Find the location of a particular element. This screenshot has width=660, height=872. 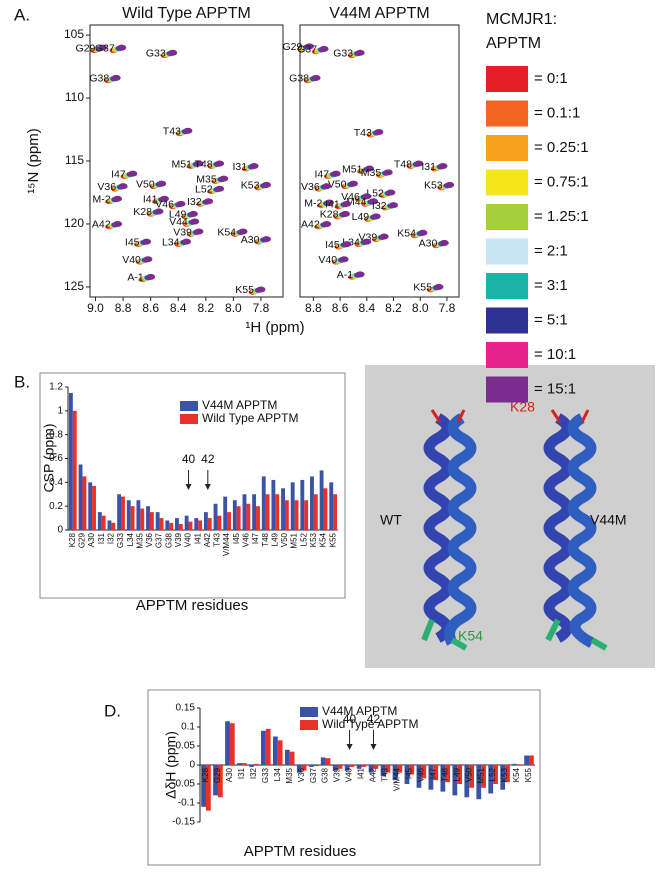

x-tick-label: G38 is located at coordinates (168, 540).